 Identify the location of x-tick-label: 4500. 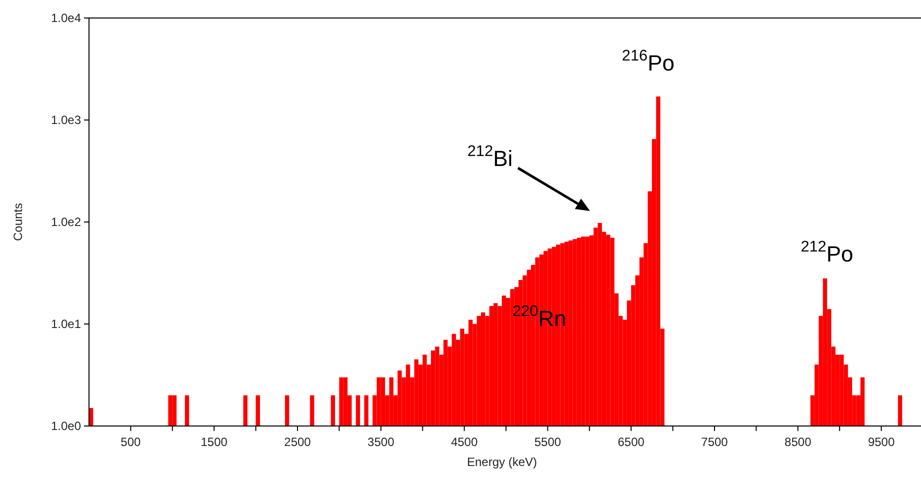
(464, 442).